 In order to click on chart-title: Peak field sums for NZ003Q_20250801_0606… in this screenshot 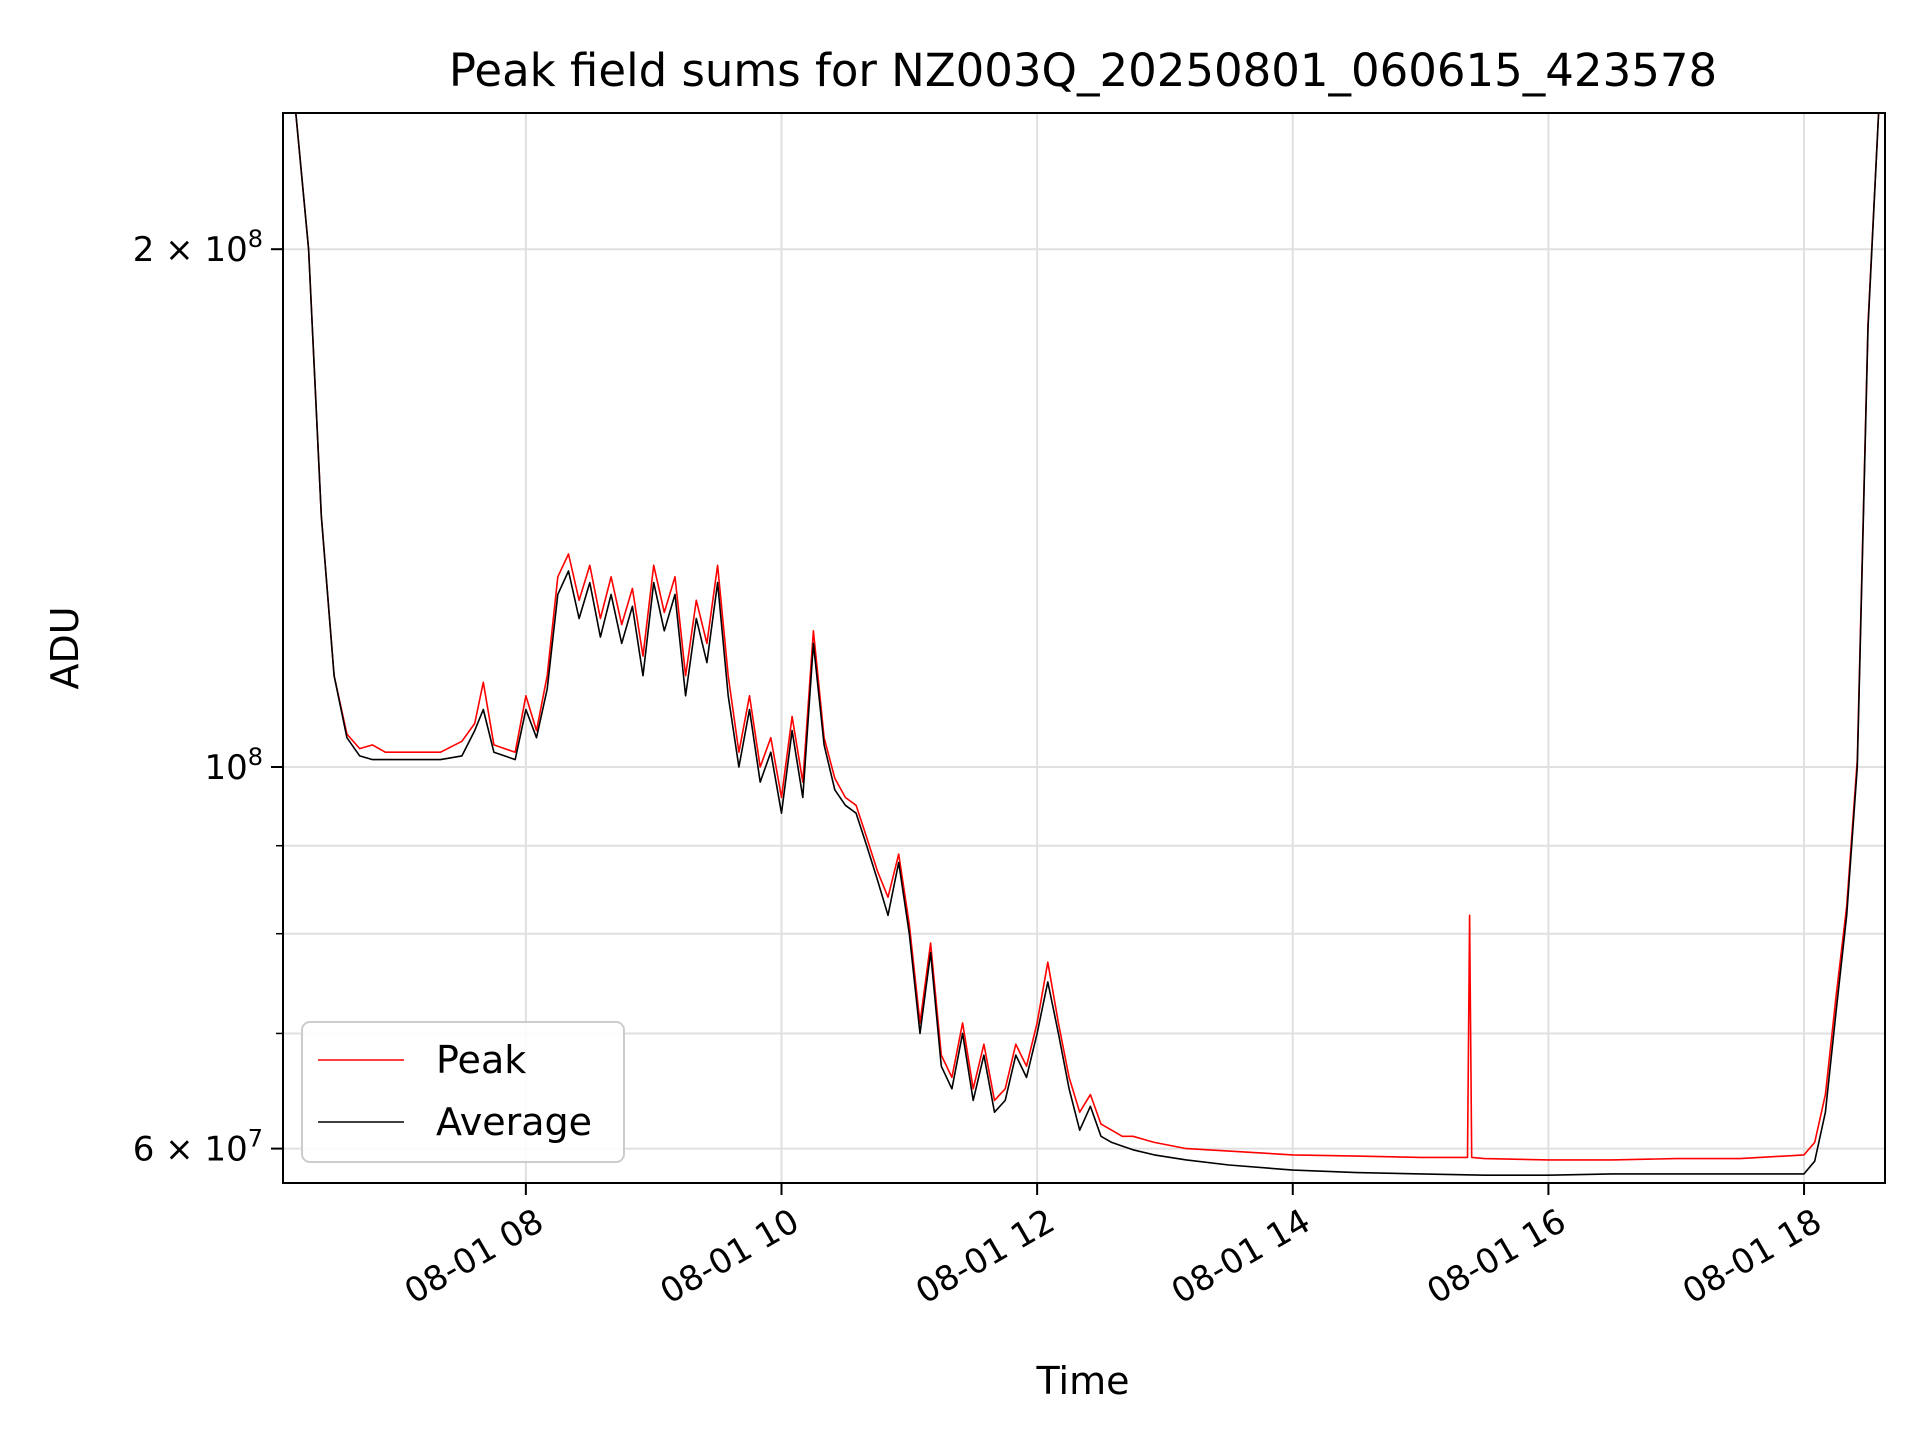, I will do `click(1083, 70)`.